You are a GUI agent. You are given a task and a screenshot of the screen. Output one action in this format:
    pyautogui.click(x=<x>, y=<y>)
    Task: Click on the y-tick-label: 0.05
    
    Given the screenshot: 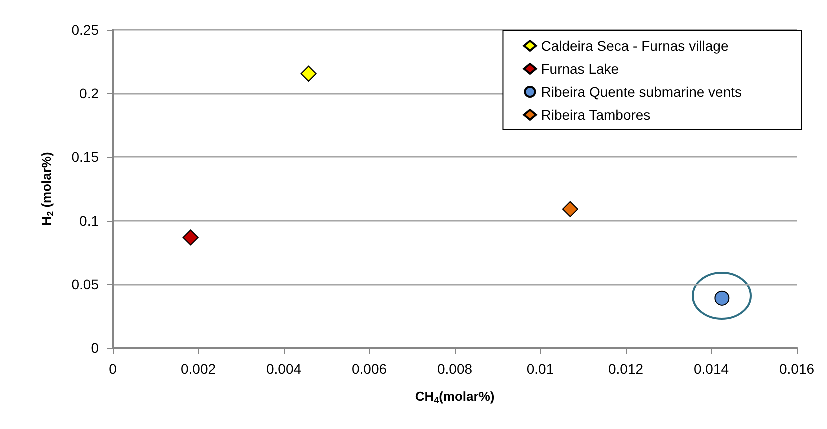 What is the action you would take?
    pyautogui.click(x=86, y=284)
    